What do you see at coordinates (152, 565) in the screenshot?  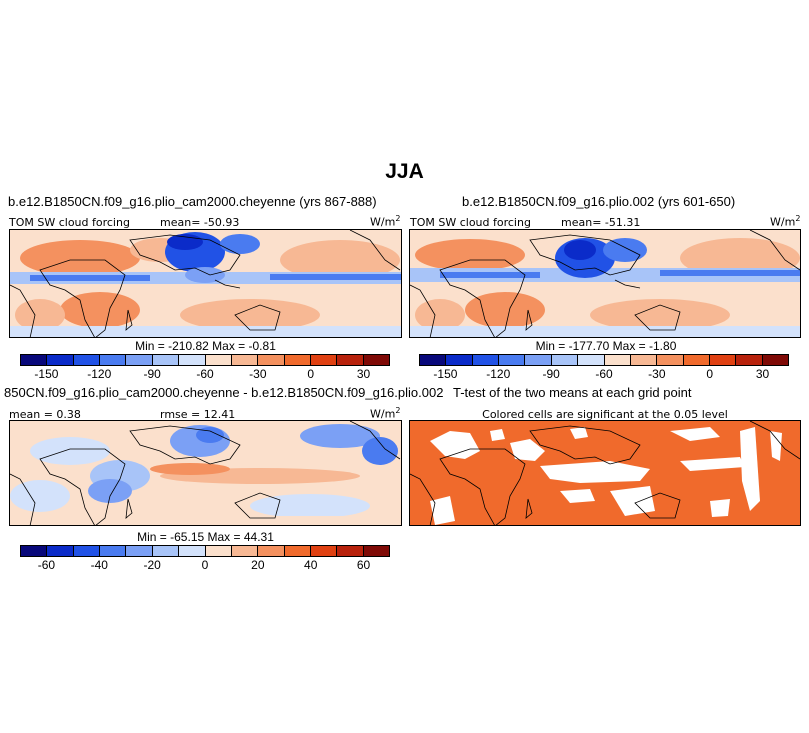 I see `colorbar-tick-label: -20` at bounding box center [152, 565].